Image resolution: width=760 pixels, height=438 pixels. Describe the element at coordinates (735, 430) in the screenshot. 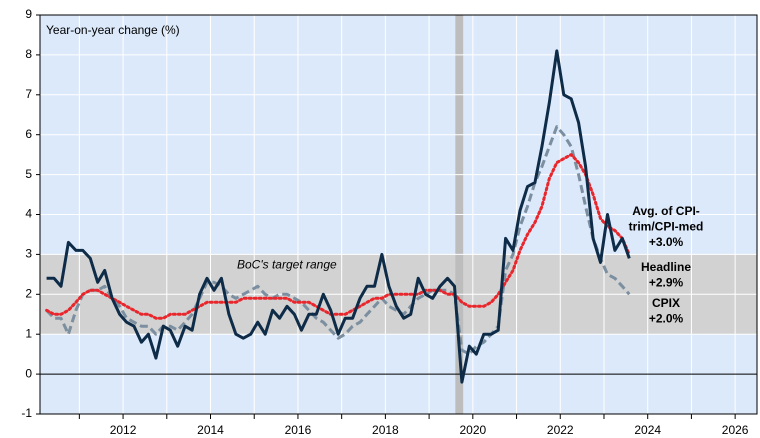

I see `x-tick-label: 2026` at that location.